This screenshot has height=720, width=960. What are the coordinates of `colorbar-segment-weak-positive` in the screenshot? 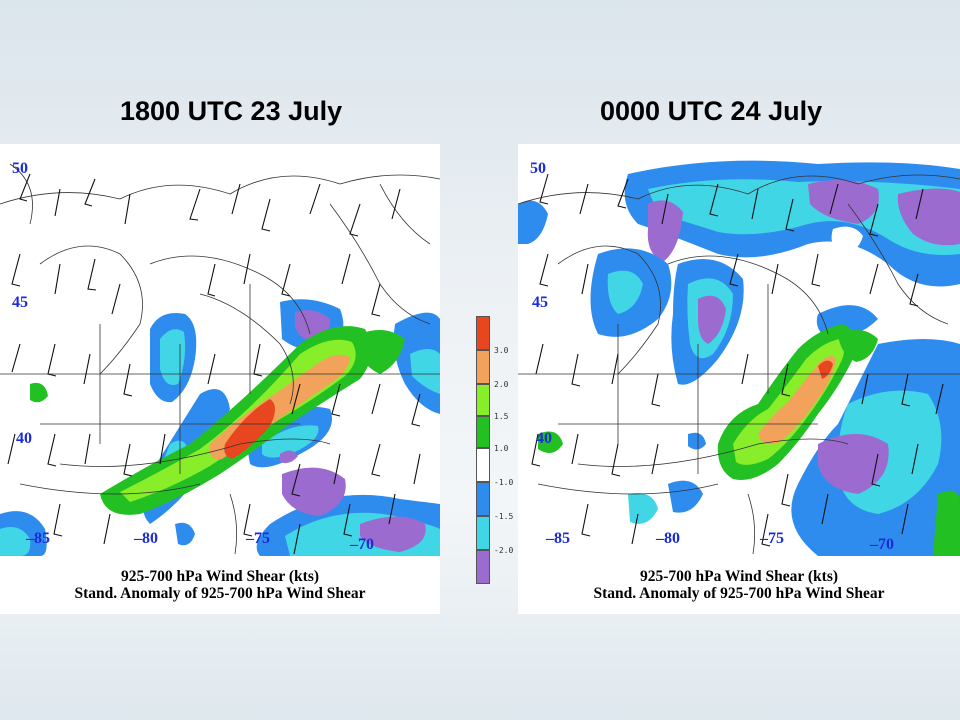 It's located at (483, 432).